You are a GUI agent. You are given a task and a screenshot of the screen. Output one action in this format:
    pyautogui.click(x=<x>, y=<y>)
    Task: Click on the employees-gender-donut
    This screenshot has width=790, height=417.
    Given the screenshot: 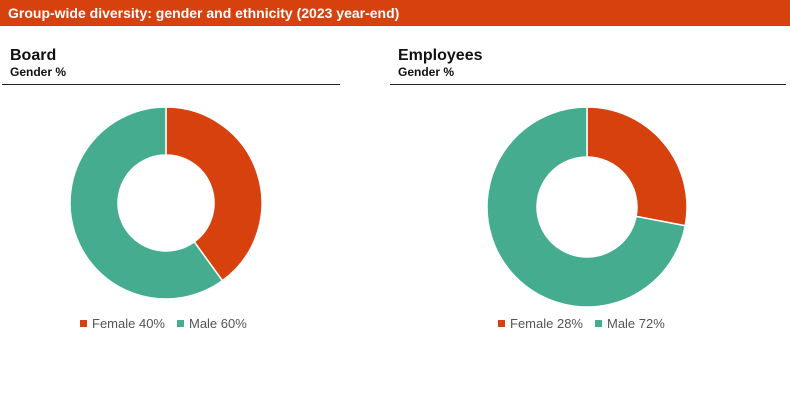 What is the action you would take?
    pyautogui.click(x=587, y=207)
    